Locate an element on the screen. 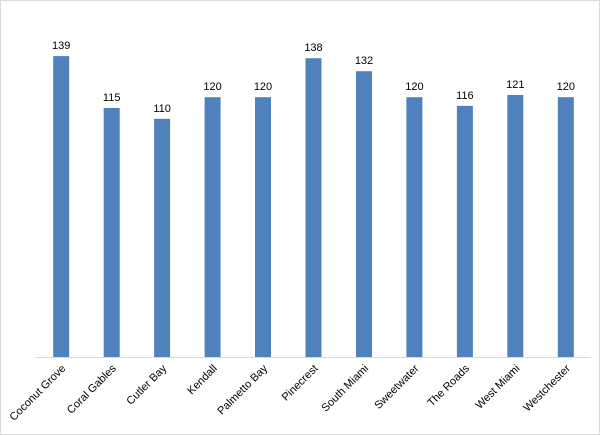 The height and width of the screenshot is (435, 600). bar-westchester is located at coordinates (565, 227).